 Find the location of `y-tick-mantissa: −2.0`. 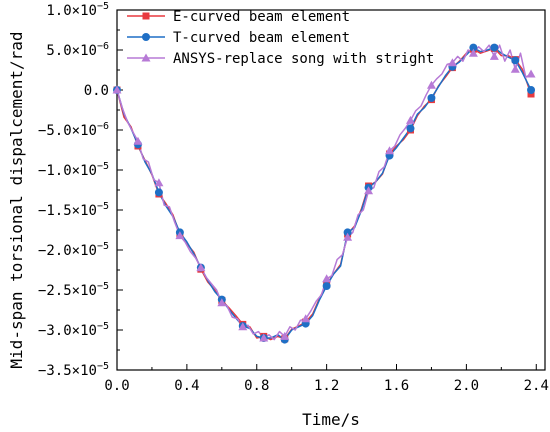

y-tick-mantissa: −2.0 is located at coordinates (55, 251).